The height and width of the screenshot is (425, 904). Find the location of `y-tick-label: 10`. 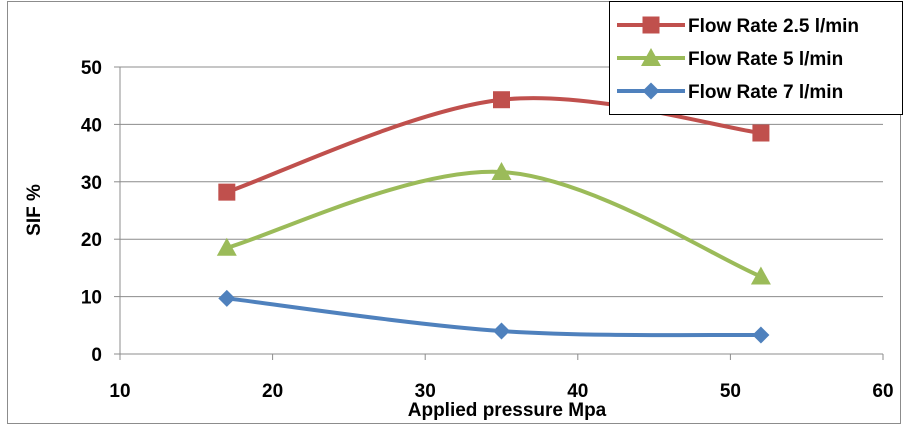

y-tick-label: 10 is located at coordinates (91, 298).